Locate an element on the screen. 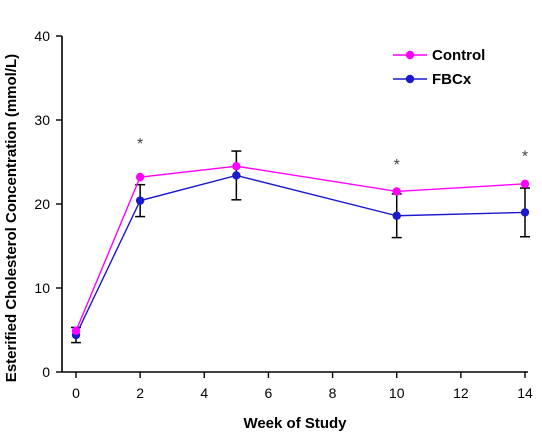  legend-label: Control is located at coordinates (458, 55).